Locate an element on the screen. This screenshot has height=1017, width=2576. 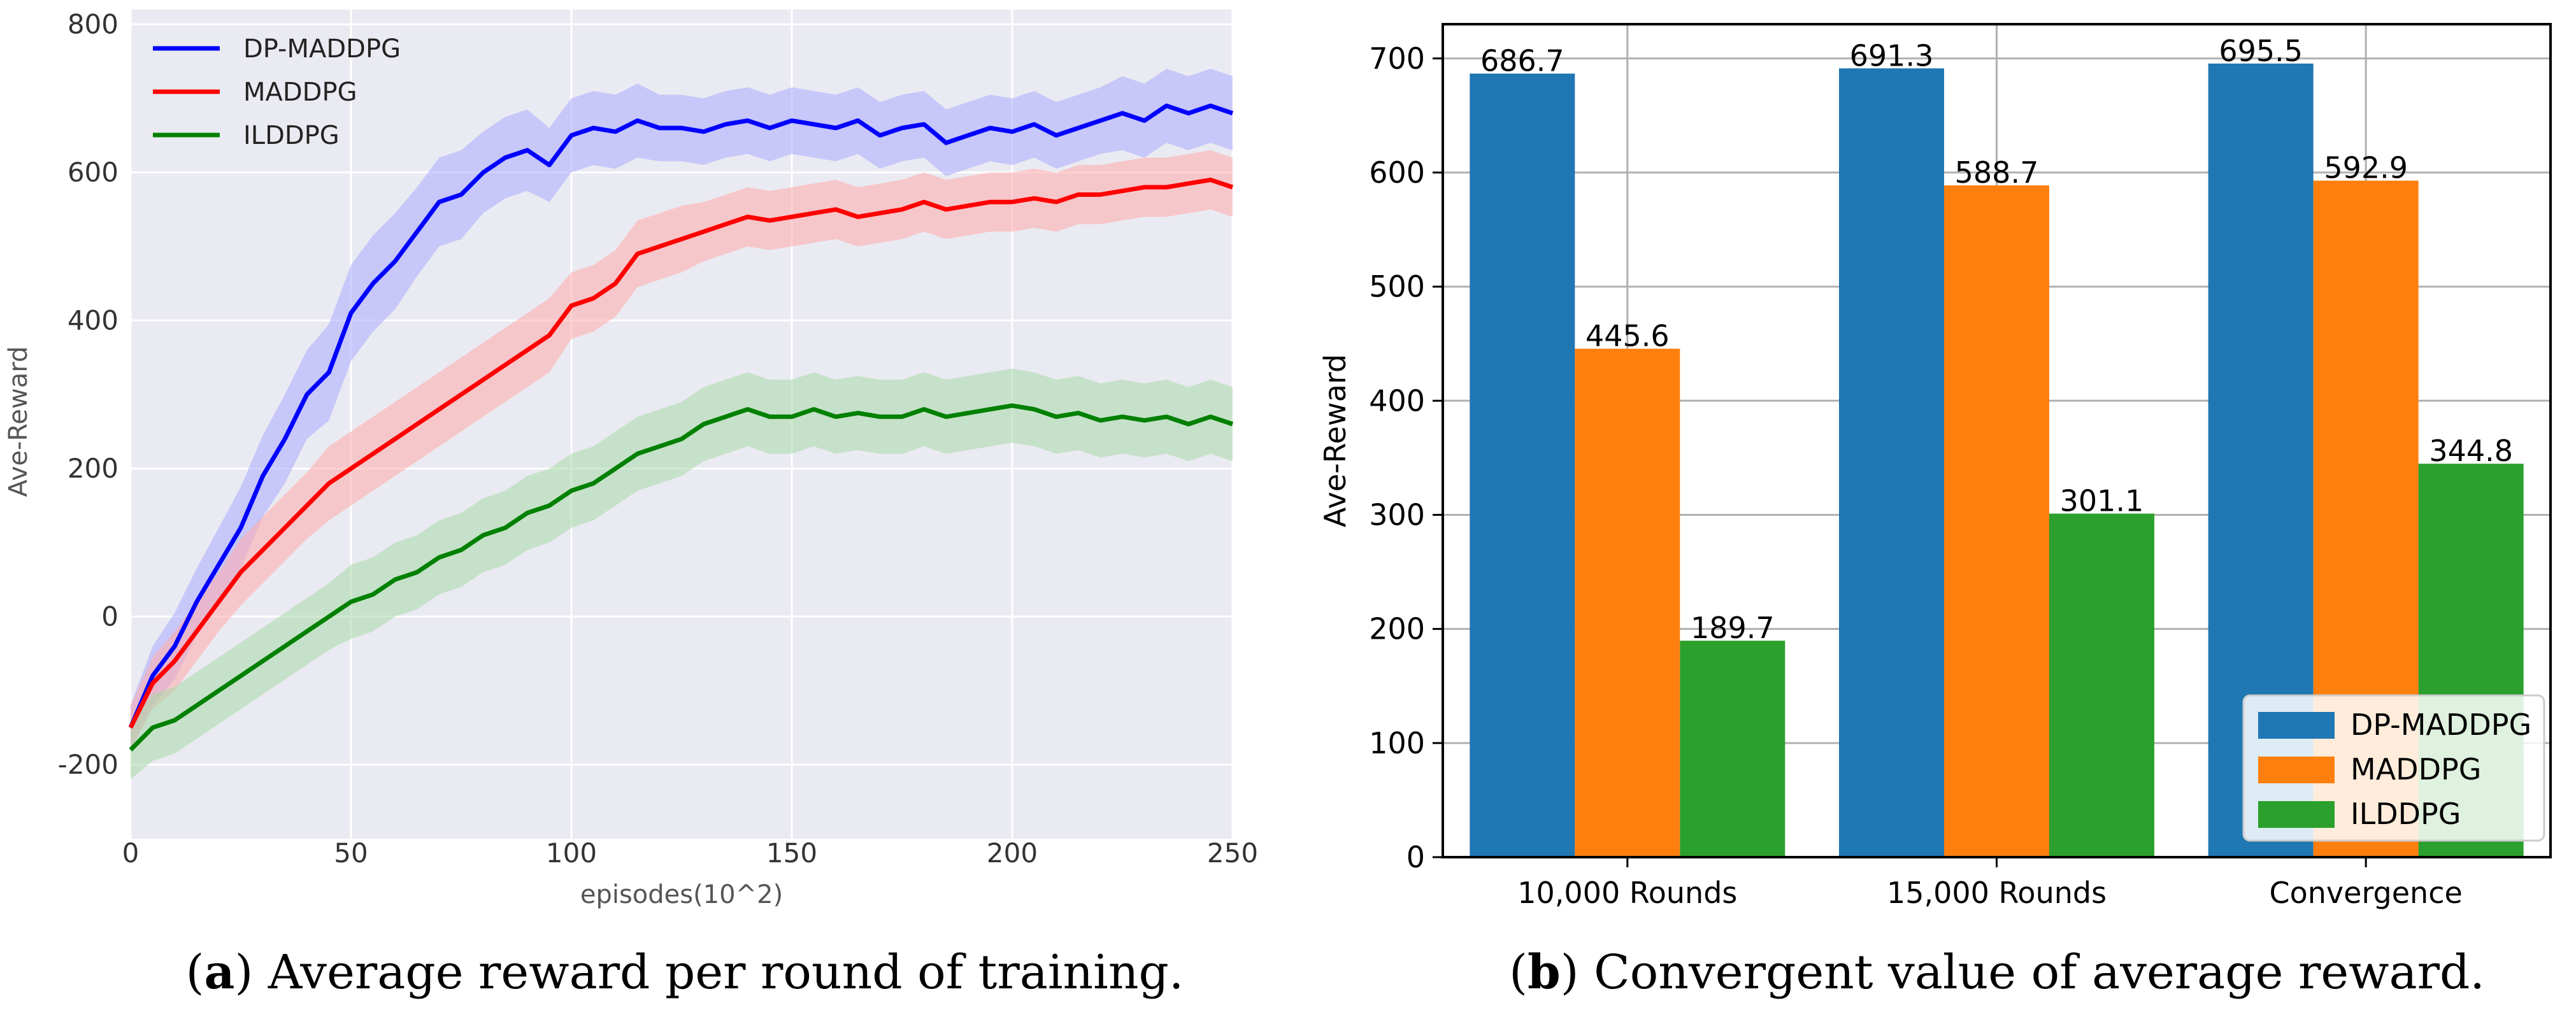
chart-b-y-tick-label: 600 is located at coordinates (1397, 172).